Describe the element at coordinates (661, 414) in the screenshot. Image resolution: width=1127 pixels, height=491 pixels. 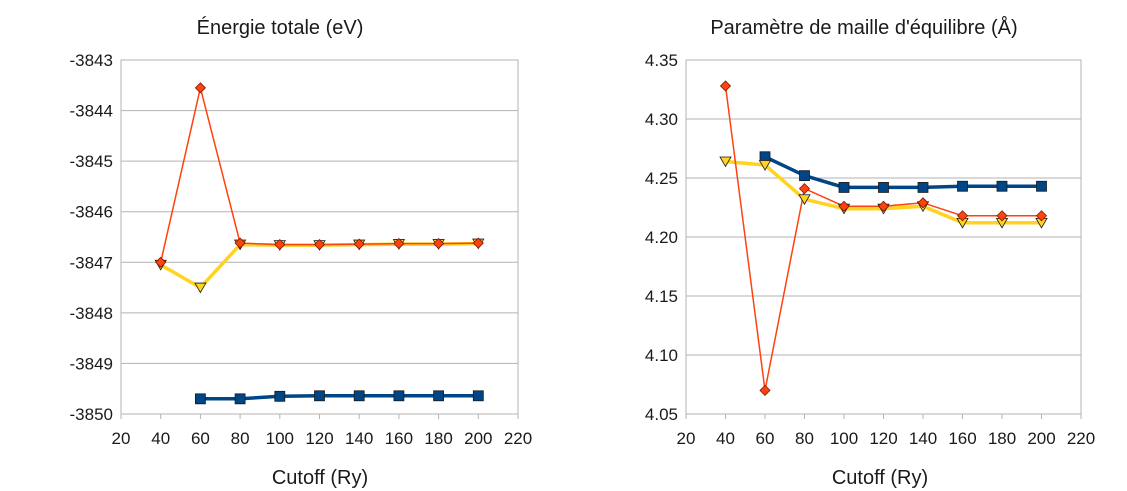
I see `y-tick-label: 4.05` at that location.